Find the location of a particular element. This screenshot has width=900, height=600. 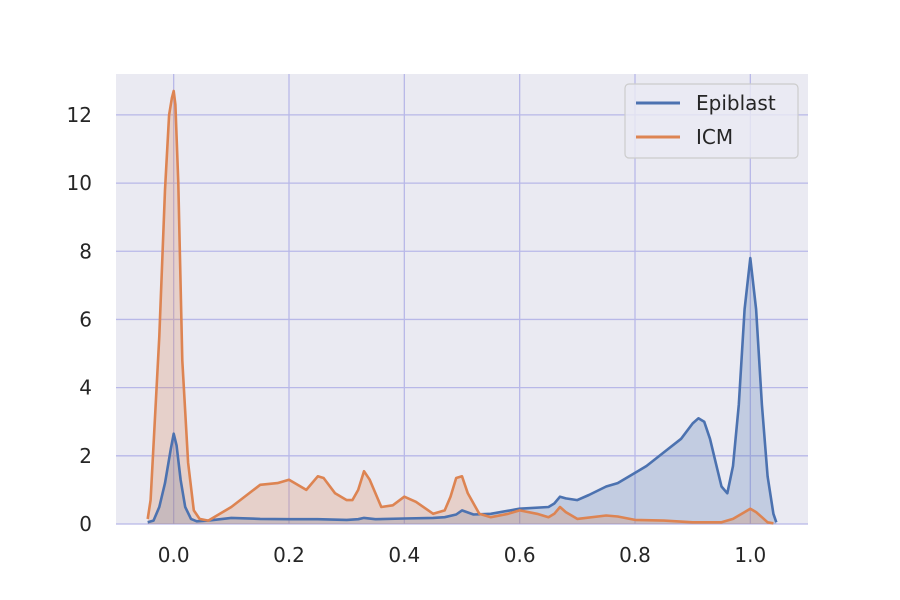

x-tick-label: 0.2 is located at coordinates (289, 555).